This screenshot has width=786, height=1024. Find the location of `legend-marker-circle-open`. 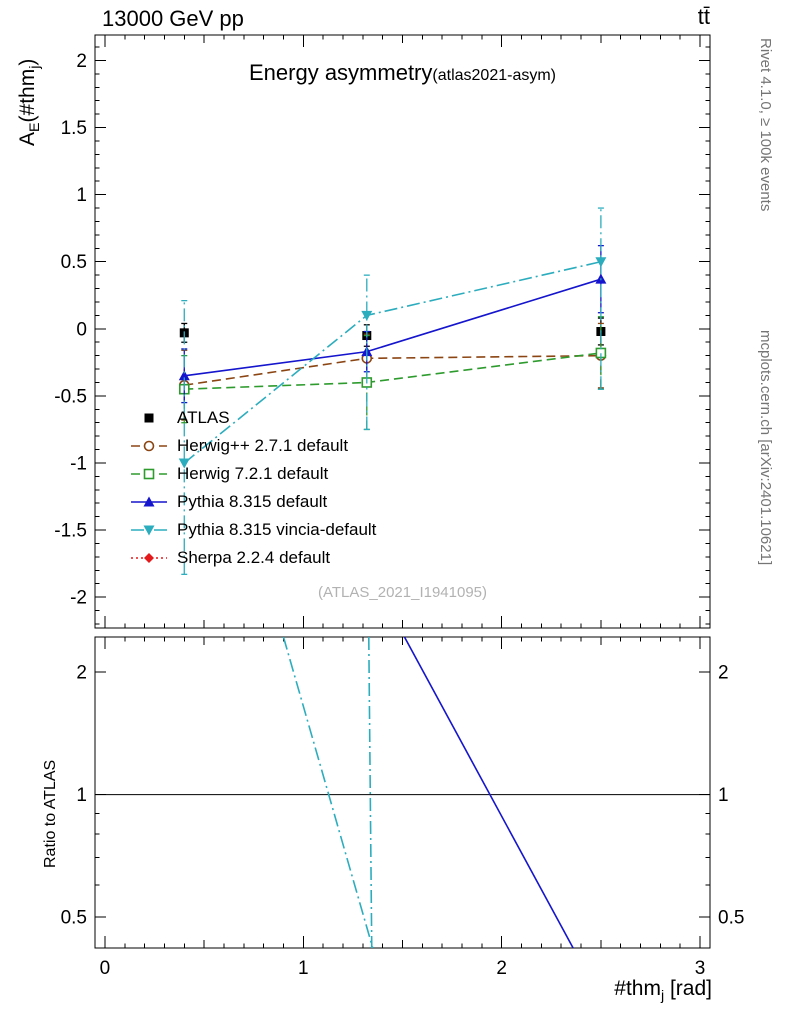

legend-marker-circle-open is located at coordinates (149, 446).